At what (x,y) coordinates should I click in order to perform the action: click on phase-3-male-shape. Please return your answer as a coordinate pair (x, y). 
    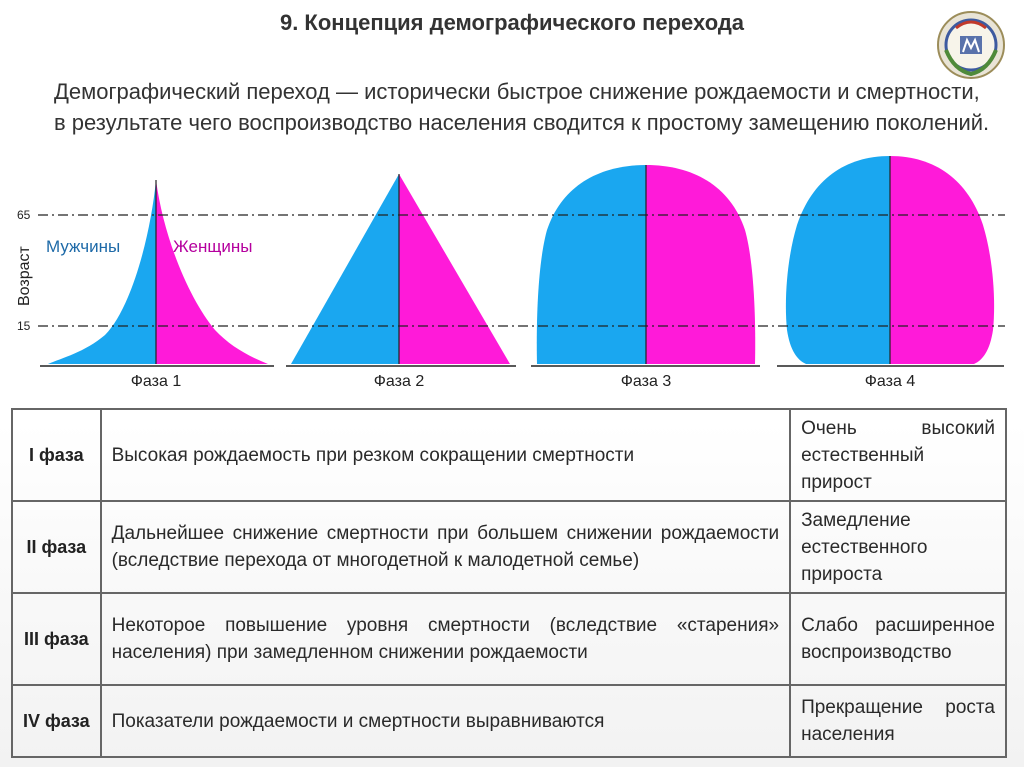
    Looking at the image, I should click on (591, 264).